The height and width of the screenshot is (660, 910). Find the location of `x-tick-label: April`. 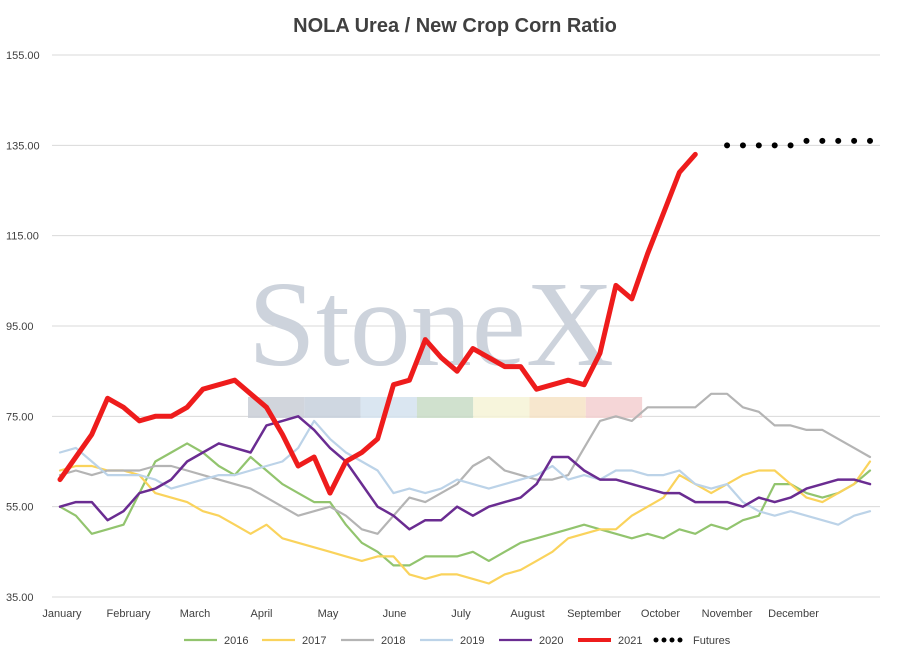

x-tick-label: April is located at coordinates (261, 614).